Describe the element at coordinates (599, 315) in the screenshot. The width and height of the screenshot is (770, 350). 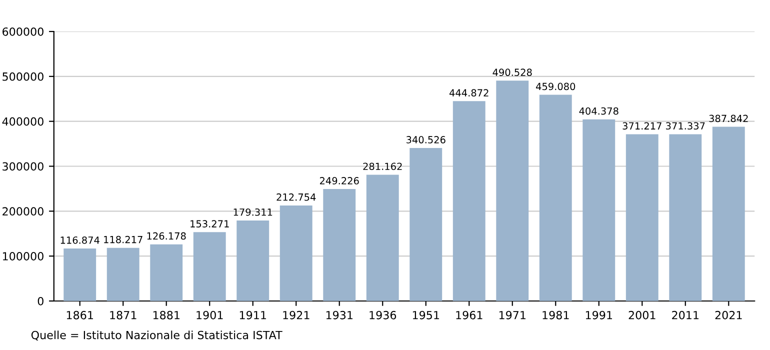
I see `x-tick-label: 1991` at that location.